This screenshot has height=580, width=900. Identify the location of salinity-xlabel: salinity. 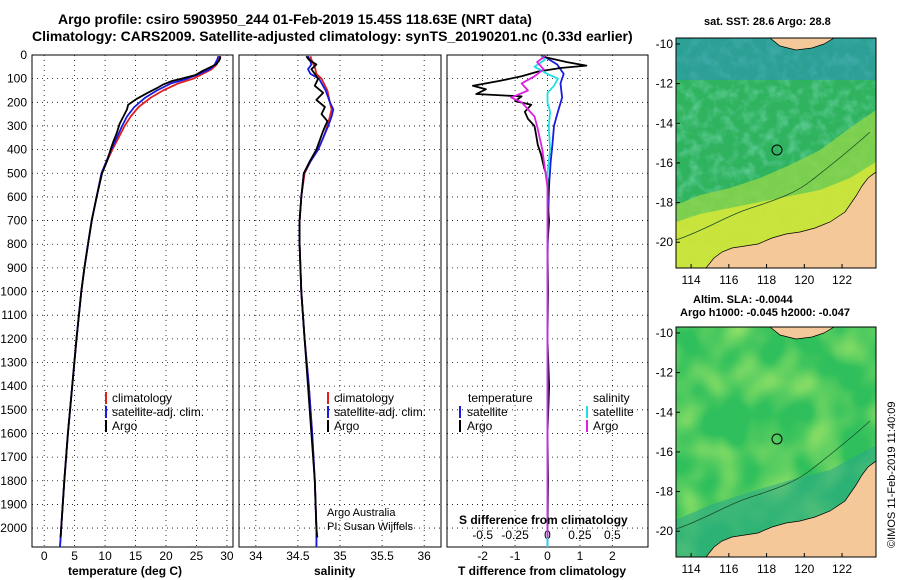
(335, 571).